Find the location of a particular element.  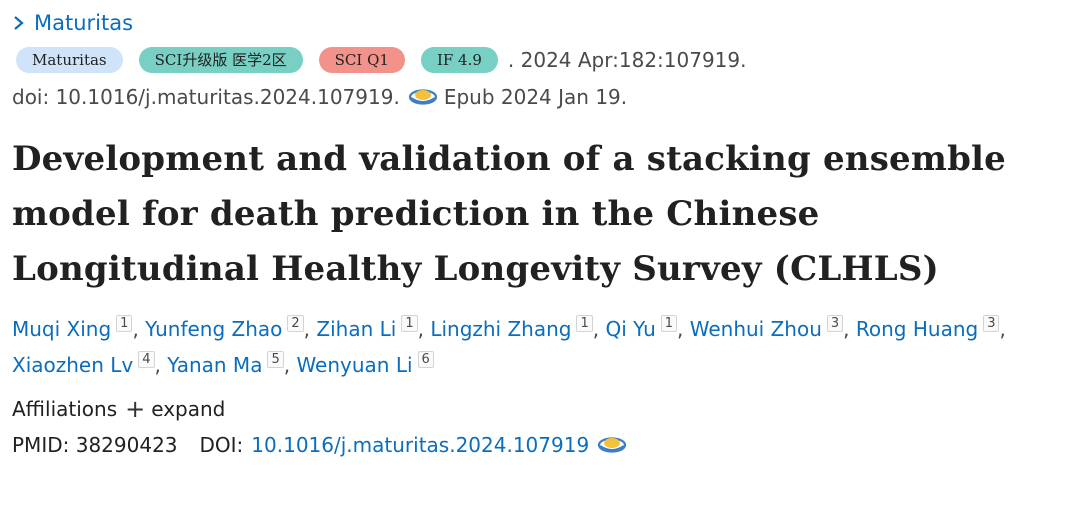

author-link: Xiaozhen Lv is located at coordinates (73, 365).